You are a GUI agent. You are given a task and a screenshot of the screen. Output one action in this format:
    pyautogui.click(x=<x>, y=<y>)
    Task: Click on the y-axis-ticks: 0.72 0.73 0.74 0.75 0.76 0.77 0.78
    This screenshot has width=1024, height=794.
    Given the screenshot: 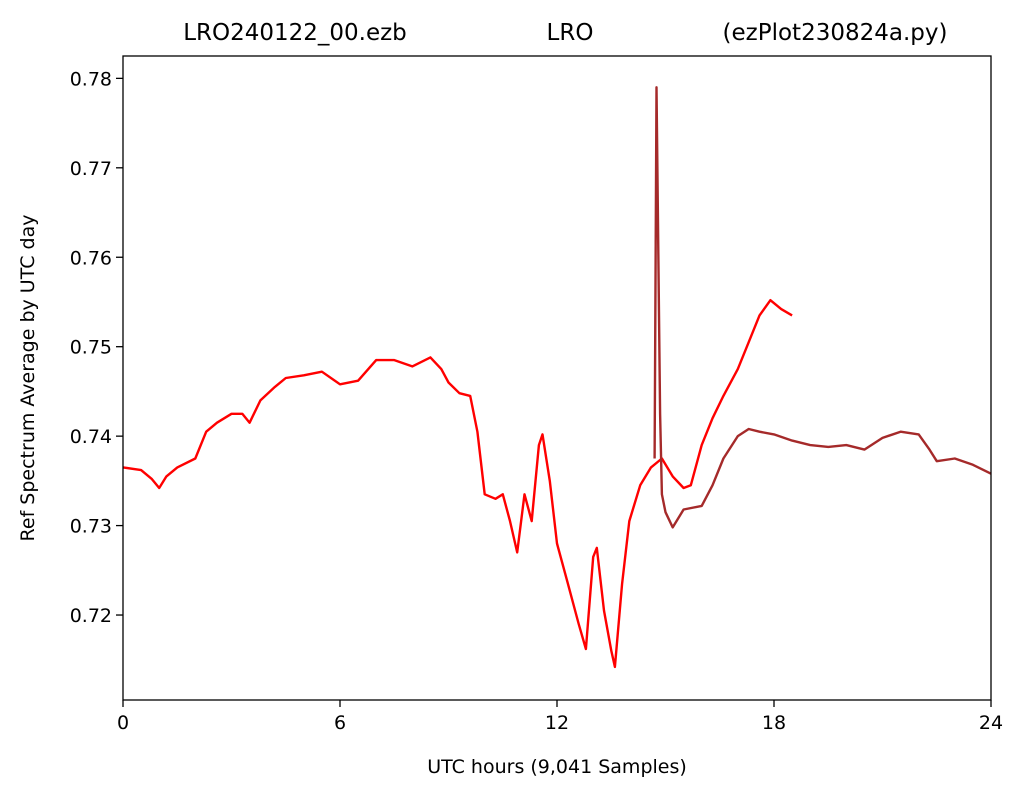 What is the action you would take?
    pyautogui.click(x=96, y=347)
    